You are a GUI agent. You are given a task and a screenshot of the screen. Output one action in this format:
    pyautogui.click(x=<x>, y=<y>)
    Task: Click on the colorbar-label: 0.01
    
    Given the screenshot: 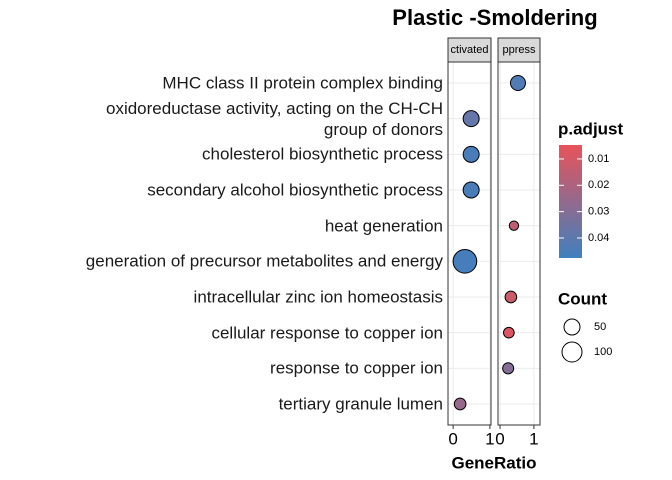 What is the action you would take?
    pyautogui.click(x=598, y=159)
    